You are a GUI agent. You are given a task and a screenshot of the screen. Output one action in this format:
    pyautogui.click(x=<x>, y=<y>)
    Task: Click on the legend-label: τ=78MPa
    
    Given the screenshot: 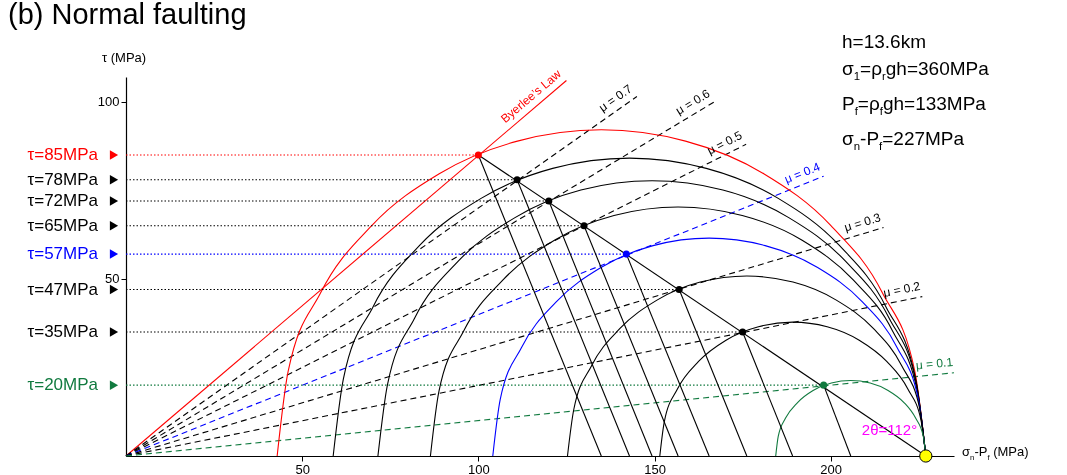 What is the action you would take?
    pyautogui.click(x=63, y=179)
    